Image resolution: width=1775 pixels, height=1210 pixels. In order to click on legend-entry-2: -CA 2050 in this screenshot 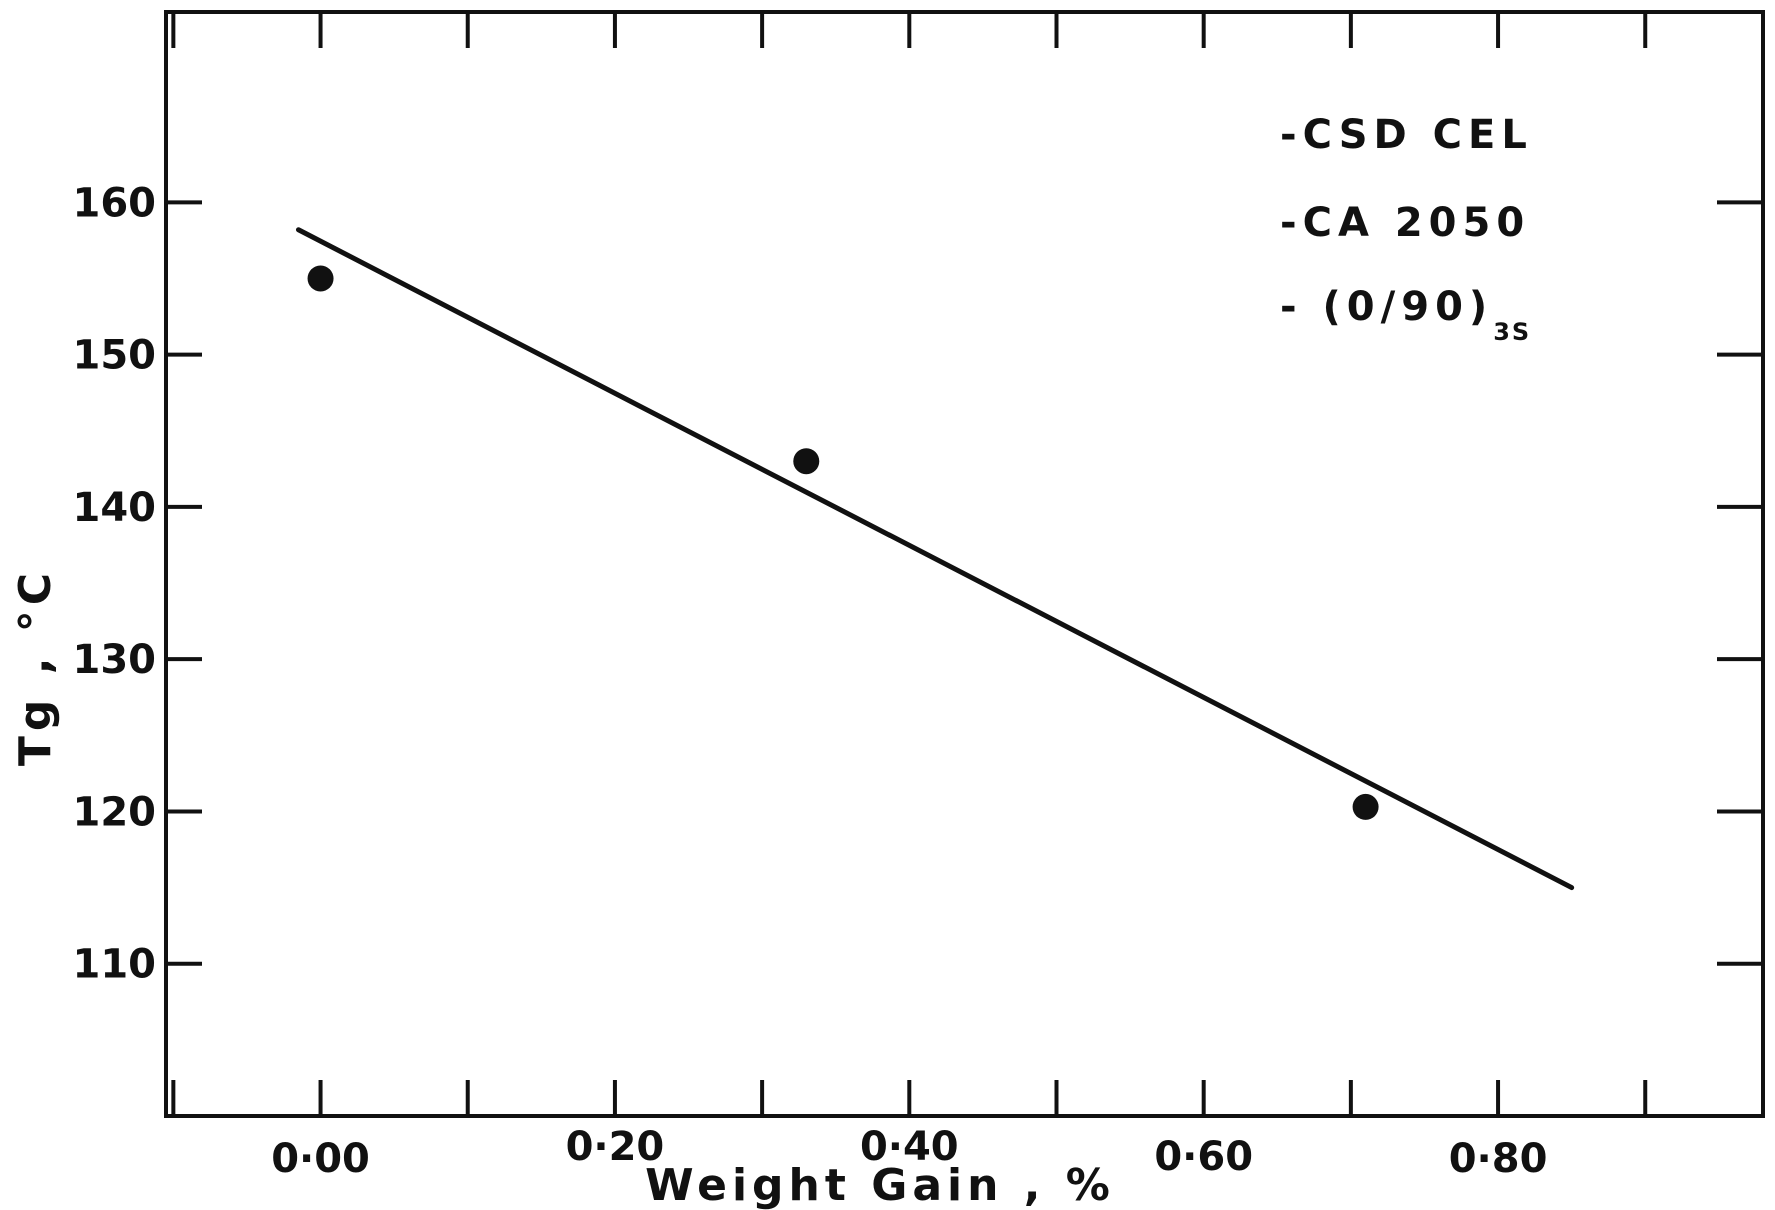, I will do `click(1405, 223)`.